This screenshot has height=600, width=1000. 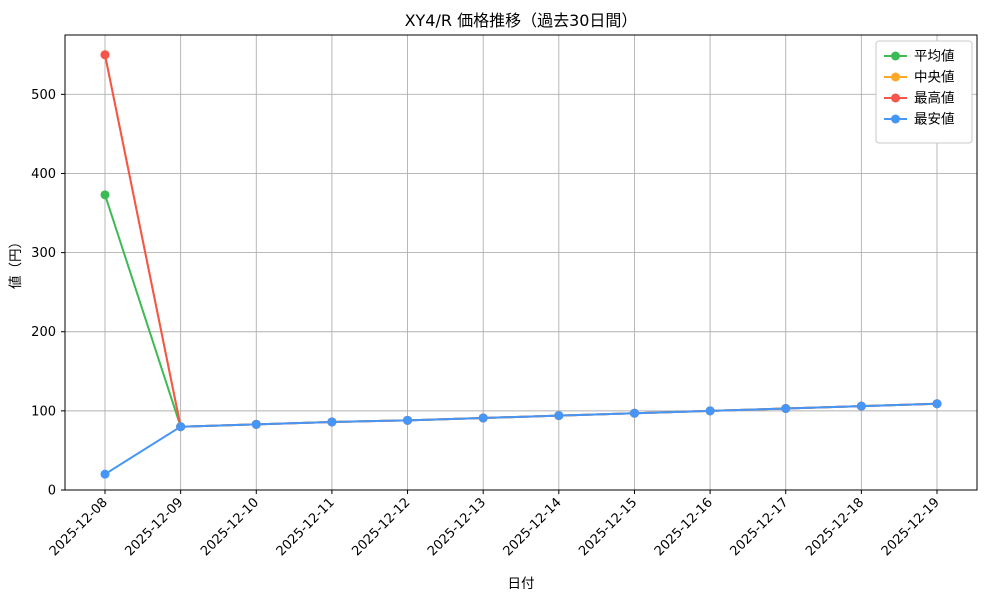 I want to click on legend-box, so click(x=924, y=92).